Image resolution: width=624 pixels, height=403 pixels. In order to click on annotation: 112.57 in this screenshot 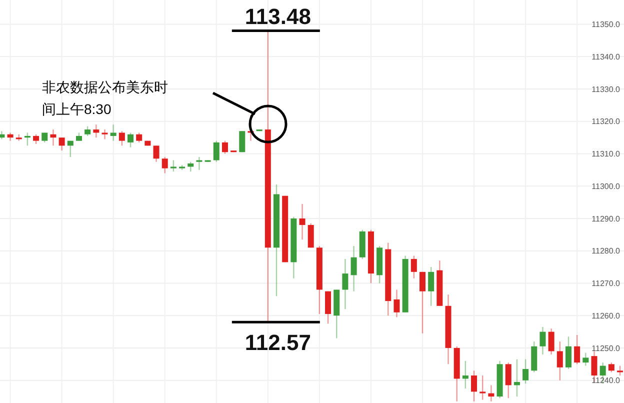, I will do `click(277, 343)`.